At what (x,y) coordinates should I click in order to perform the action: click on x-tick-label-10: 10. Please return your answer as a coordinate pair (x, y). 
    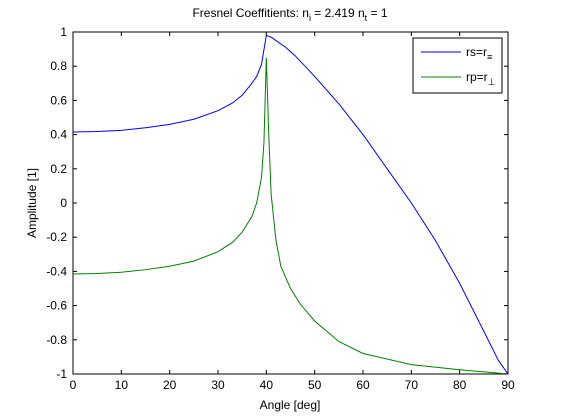
    Looking at the image, I should click on (122, 385).